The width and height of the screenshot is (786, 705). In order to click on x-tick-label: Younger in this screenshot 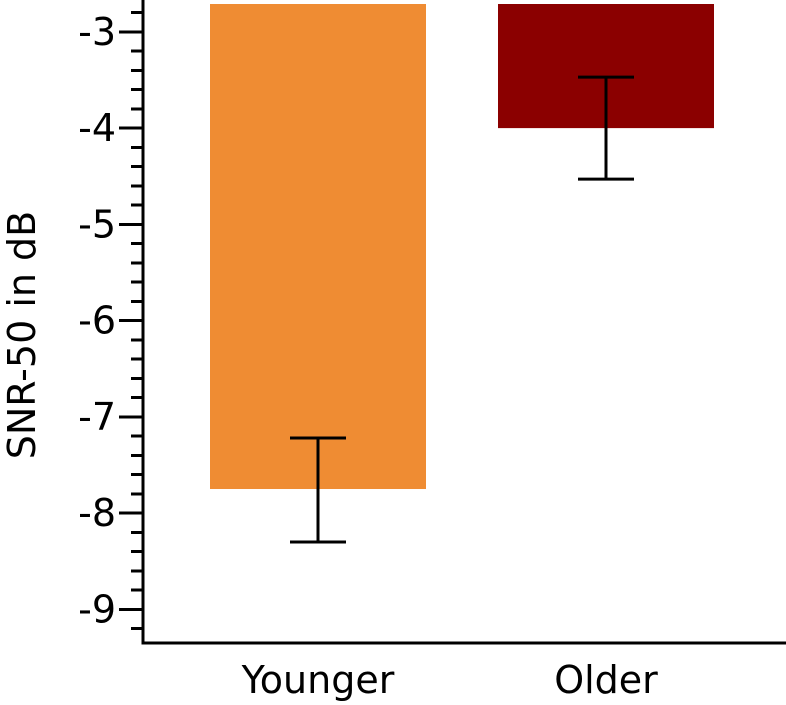, I will do `click(318, 680)`.